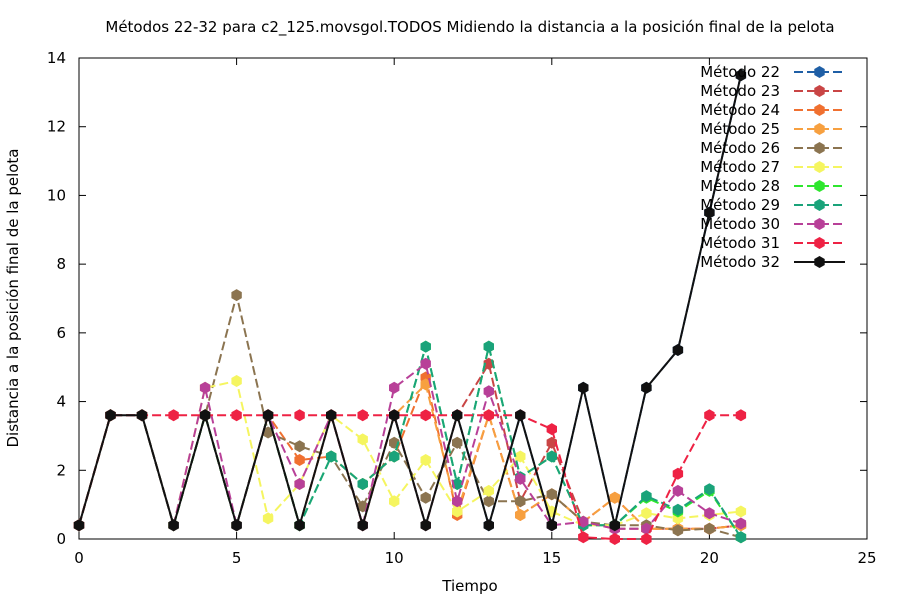  What do you see at coordinates (740, 91) in the screenshot?
I see `legend-label: Método 23` at bounding box center [740, 91].